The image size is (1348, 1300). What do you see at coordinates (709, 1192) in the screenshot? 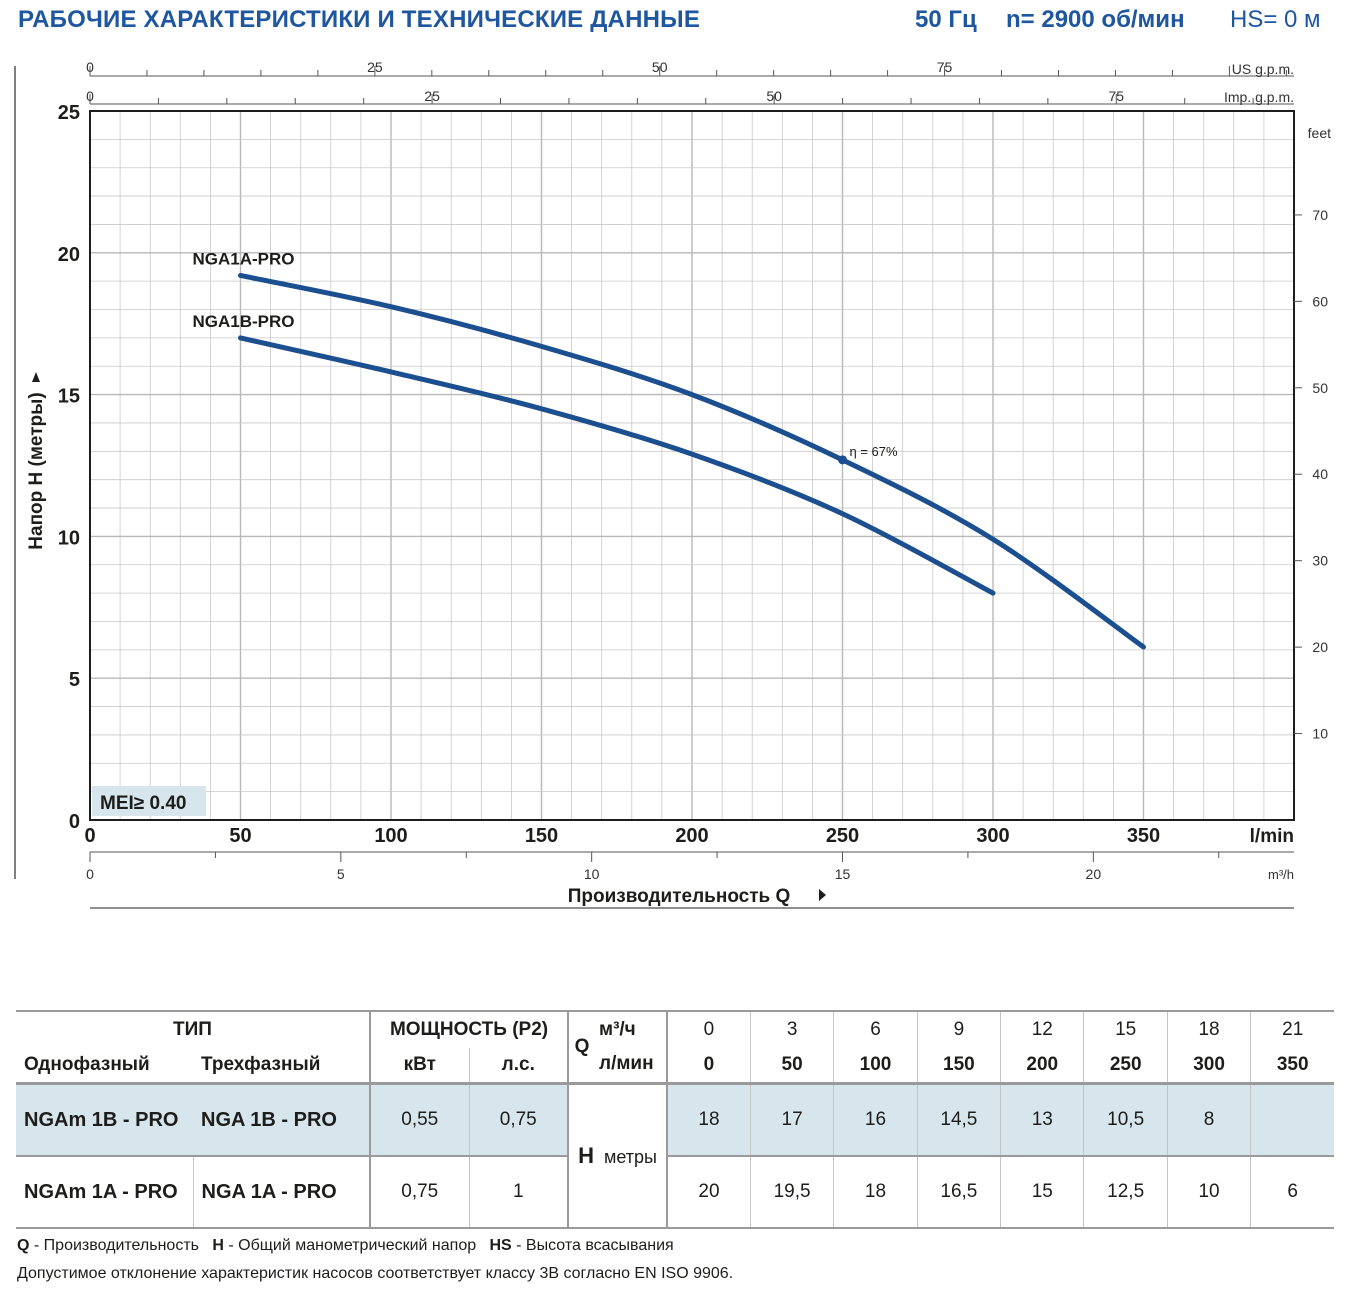
I see `row2-h-0: 20` at bounding box center [709, 1192].